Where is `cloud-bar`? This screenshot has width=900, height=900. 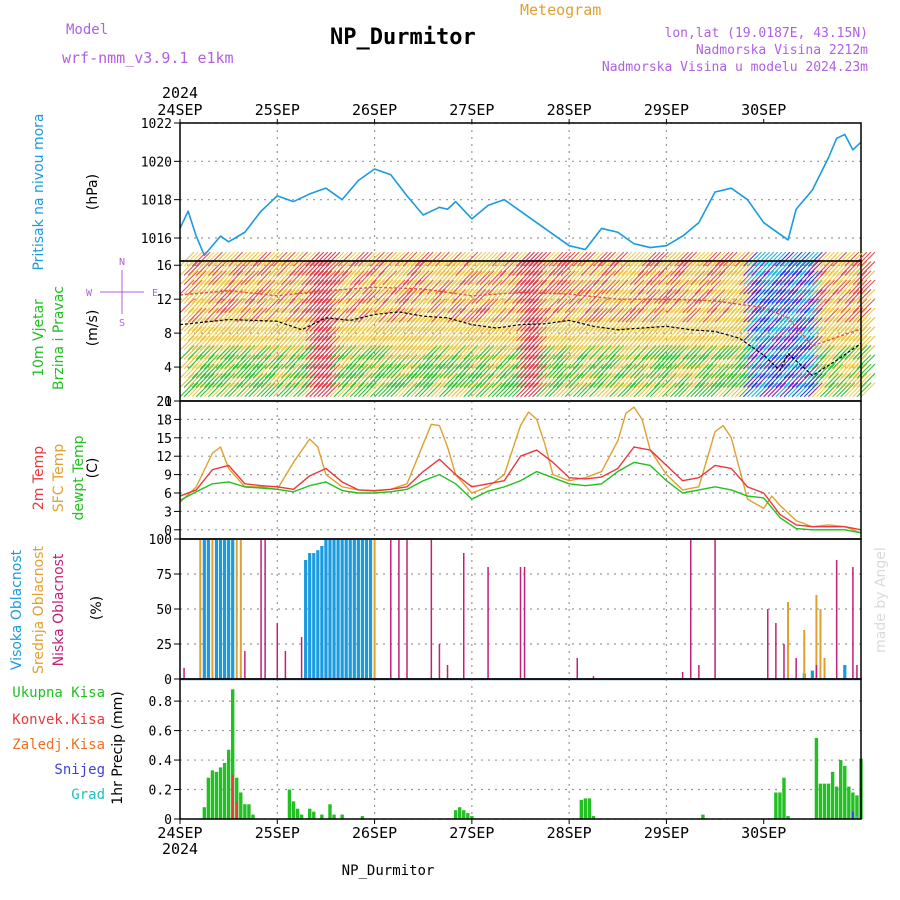
cloud-bar is located at coordinates (334, 609).